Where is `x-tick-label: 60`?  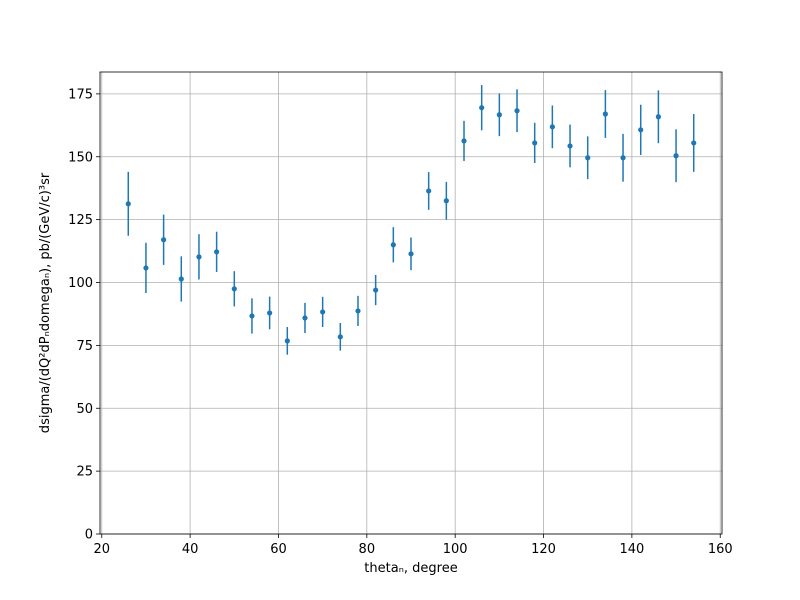
x-tick-label: 60 is located at coordinates (278, 549).